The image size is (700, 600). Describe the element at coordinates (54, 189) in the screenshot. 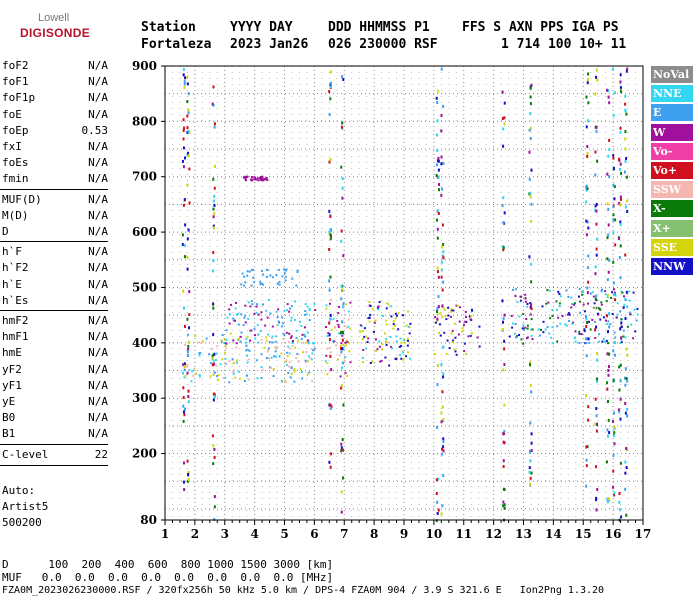

I see `param-separator` at that location.